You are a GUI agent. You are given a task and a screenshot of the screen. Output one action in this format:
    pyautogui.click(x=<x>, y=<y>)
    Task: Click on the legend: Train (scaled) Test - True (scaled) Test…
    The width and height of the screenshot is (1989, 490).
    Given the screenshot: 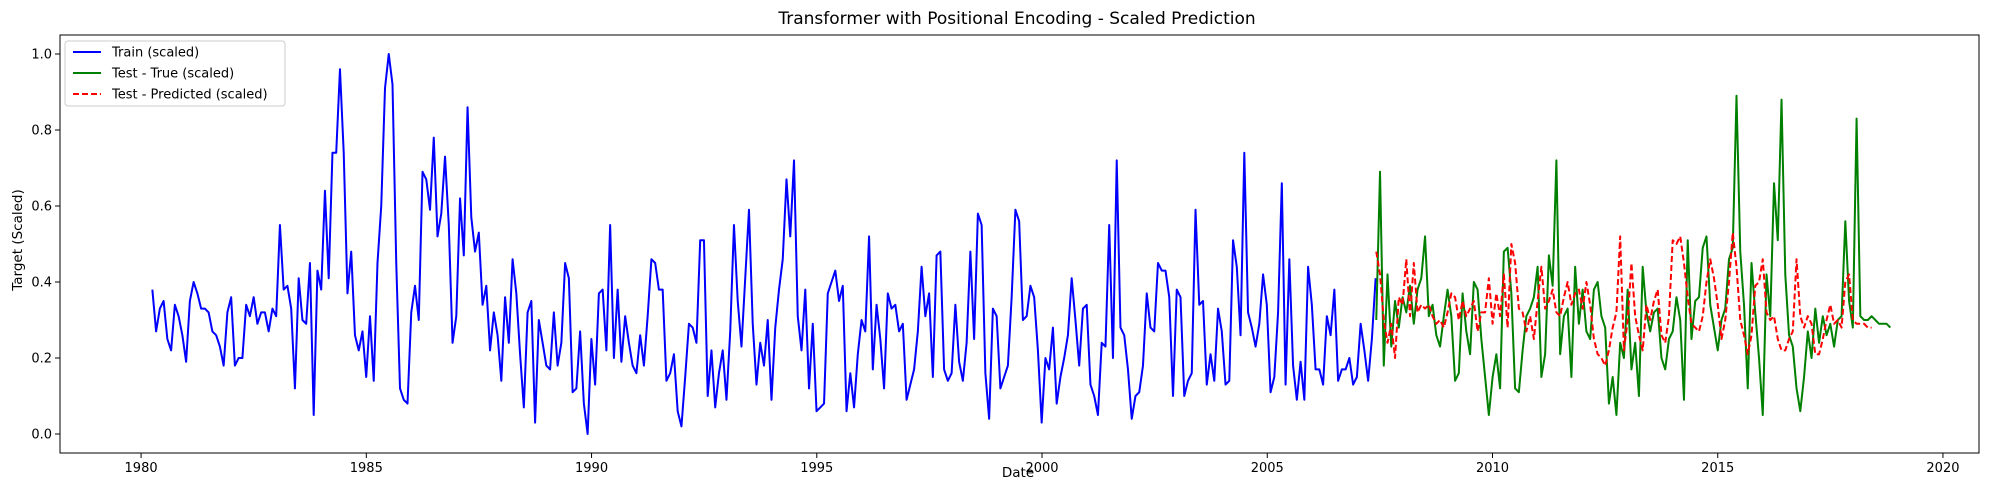 What is the action you would take?
    pyautogui.click(x=175, y=73)
    